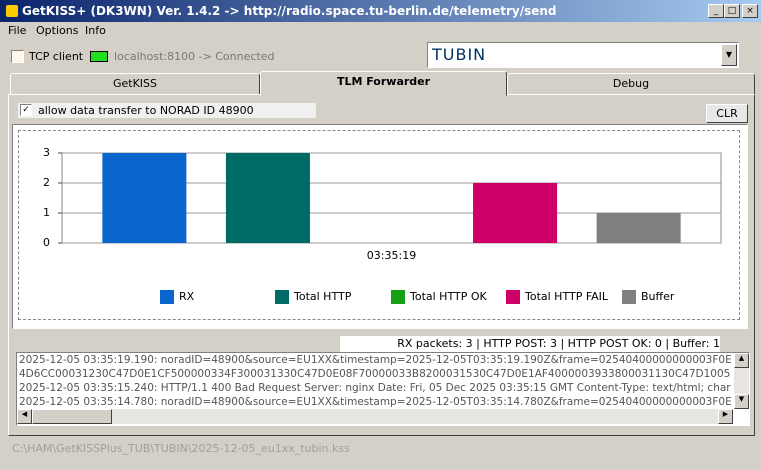 The image size is (761, 470). What do you see at coordinates (583, 55) in the screenshot?
I see `satellite-combobox: TUBIN ▼` at bounding box center [583, 55].